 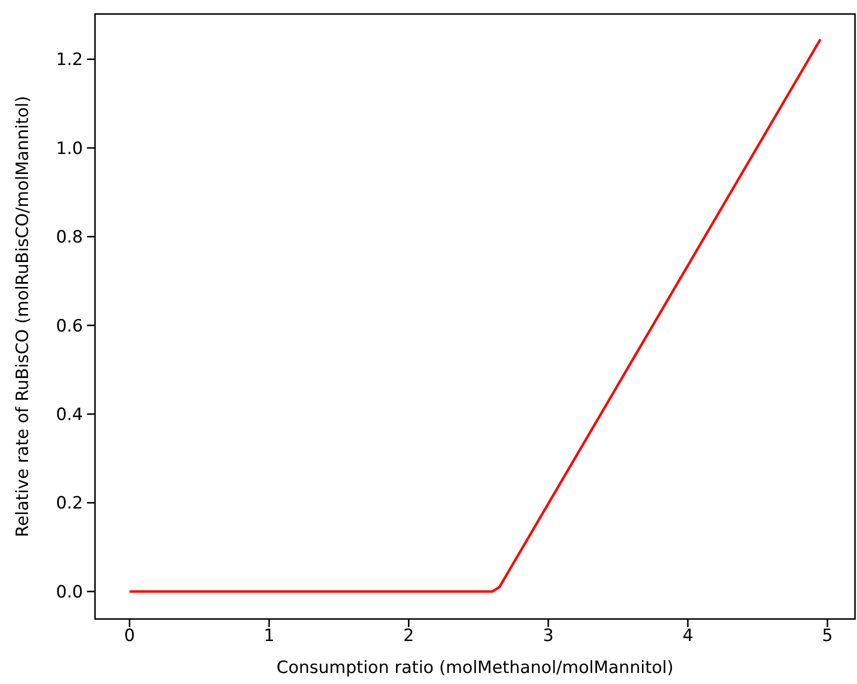 What do you see at coordinates (69, 148) in the screenshot?
I see `y-tick-label: 1.0` at bounding box center [69, 148].